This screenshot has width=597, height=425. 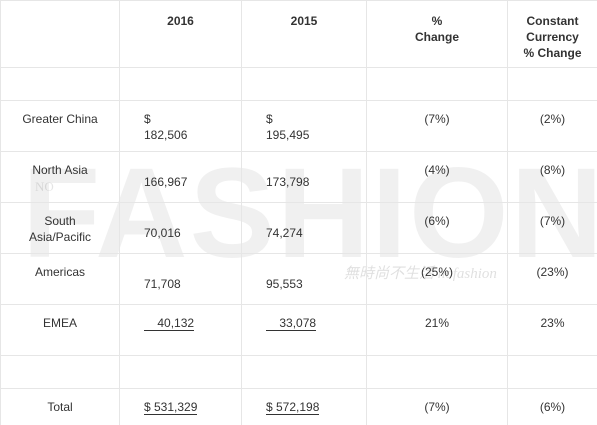 What do you see at coordinates (304, 228) in the screenshot?
I see `value-2015: 74,274` at bounding box center [304, 228].